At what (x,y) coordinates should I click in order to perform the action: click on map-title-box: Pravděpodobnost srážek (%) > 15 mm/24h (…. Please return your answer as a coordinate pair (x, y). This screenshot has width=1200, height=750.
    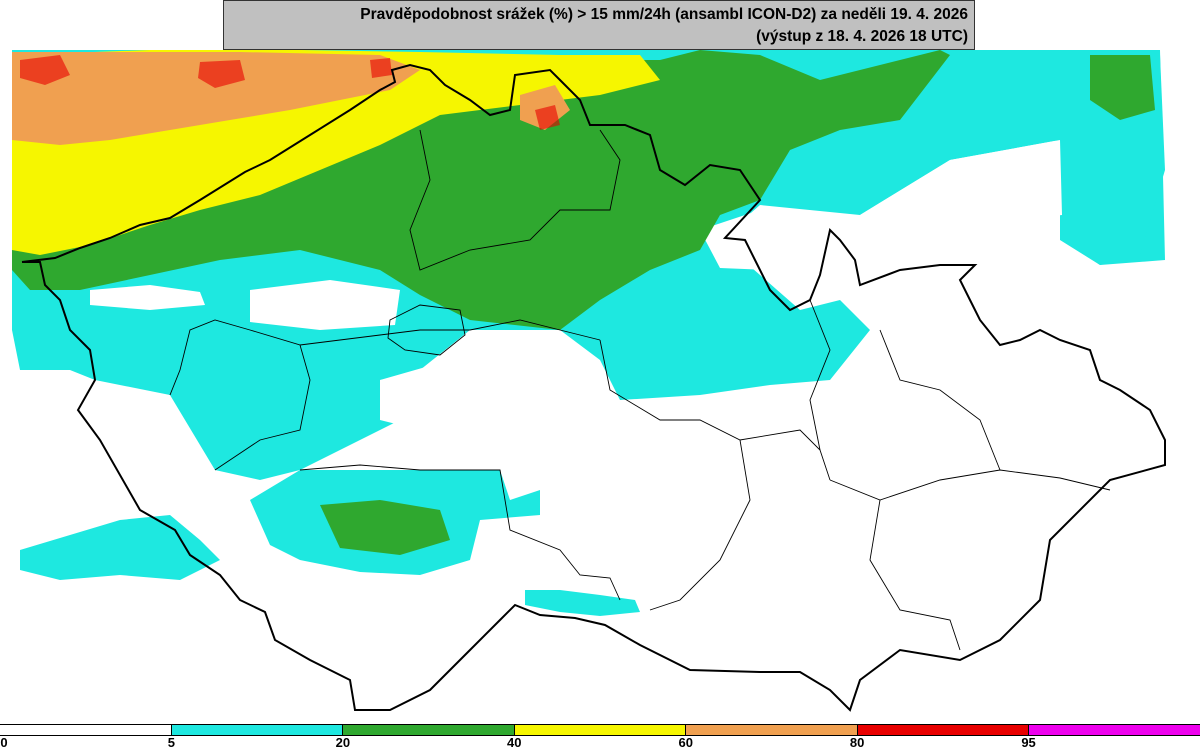
    Looking at the image, I should click on (599, 25).